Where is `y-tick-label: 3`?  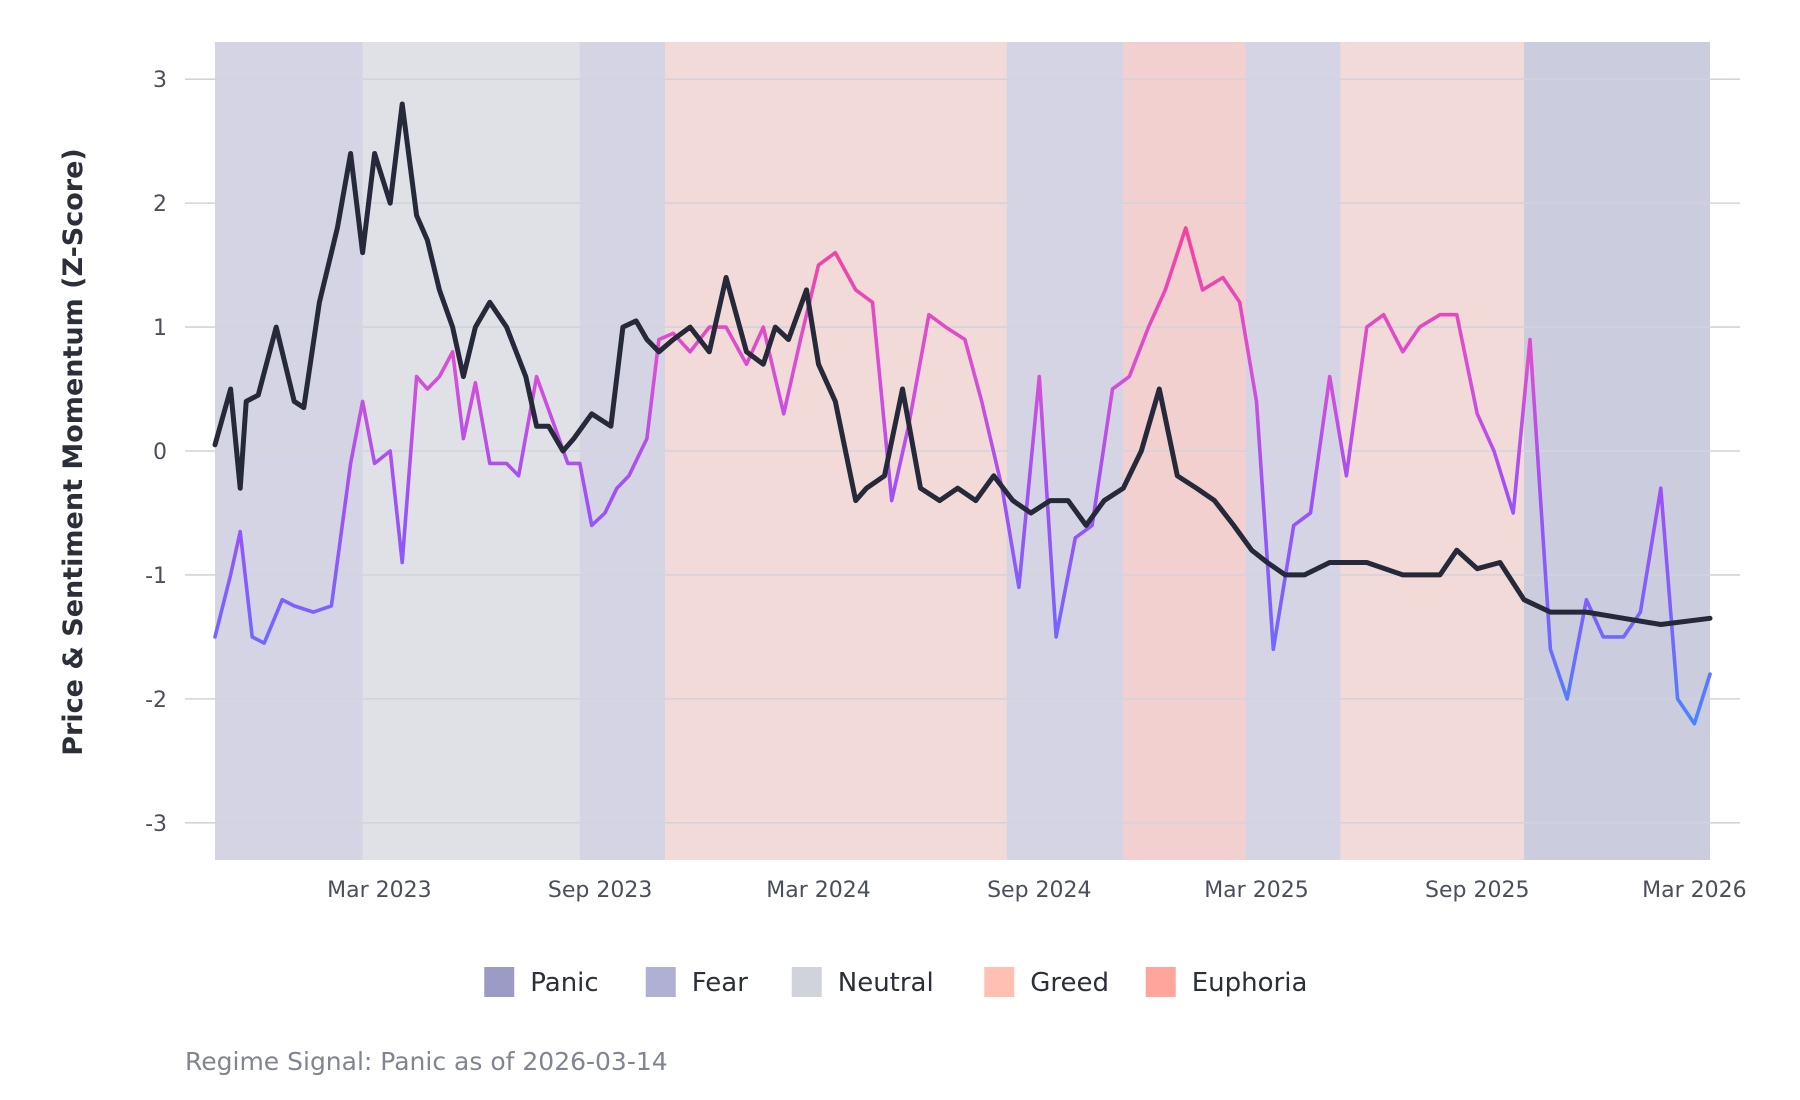
y-tick-label: 3 is located at coordinates (160, 80).